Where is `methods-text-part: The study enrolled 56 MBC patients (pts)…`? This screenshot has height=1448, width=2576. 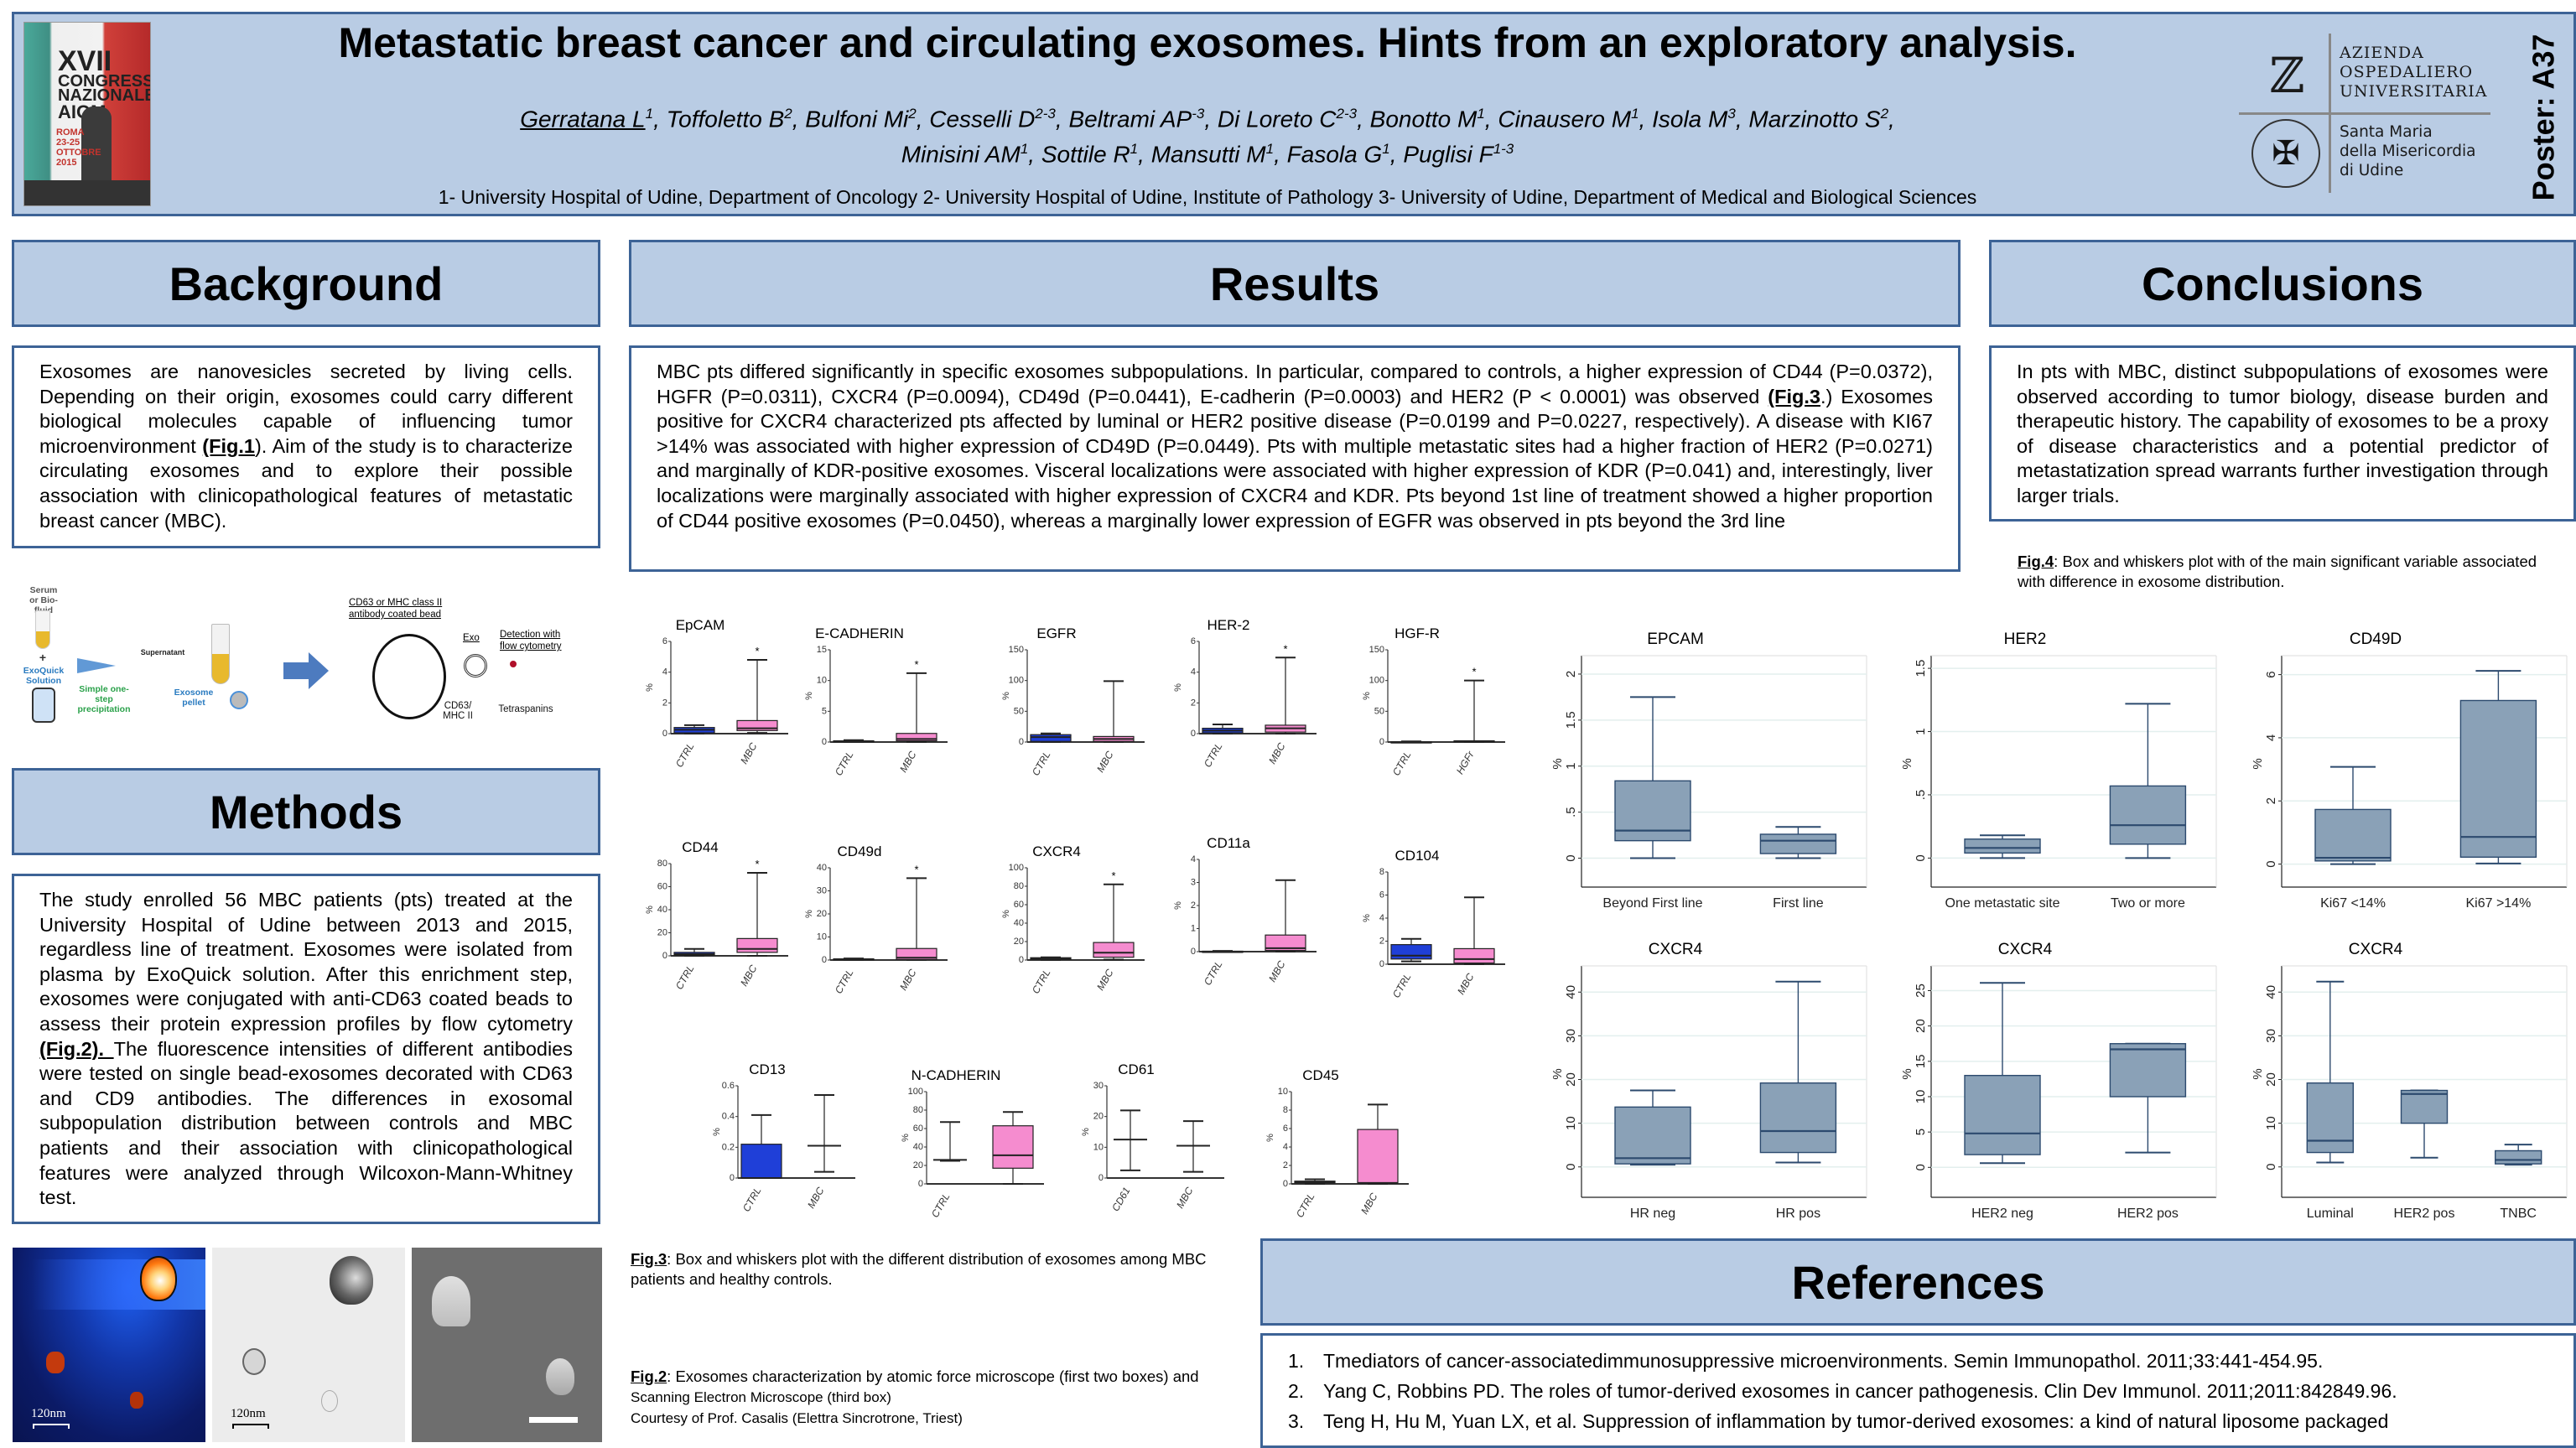
methods-text-part: The study enrolled 56 MBC patients (pts)… is located at coordinates (306, 962).